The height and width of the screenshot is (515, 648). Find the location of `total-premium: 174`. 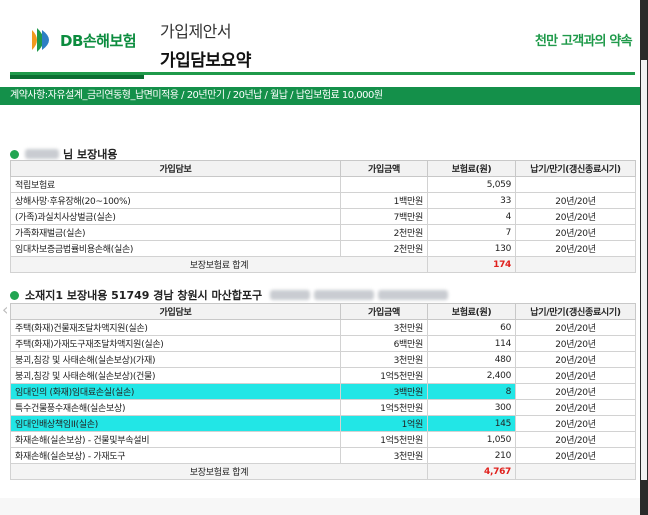

total-premium: 174 is located at coordinates (471, 264).